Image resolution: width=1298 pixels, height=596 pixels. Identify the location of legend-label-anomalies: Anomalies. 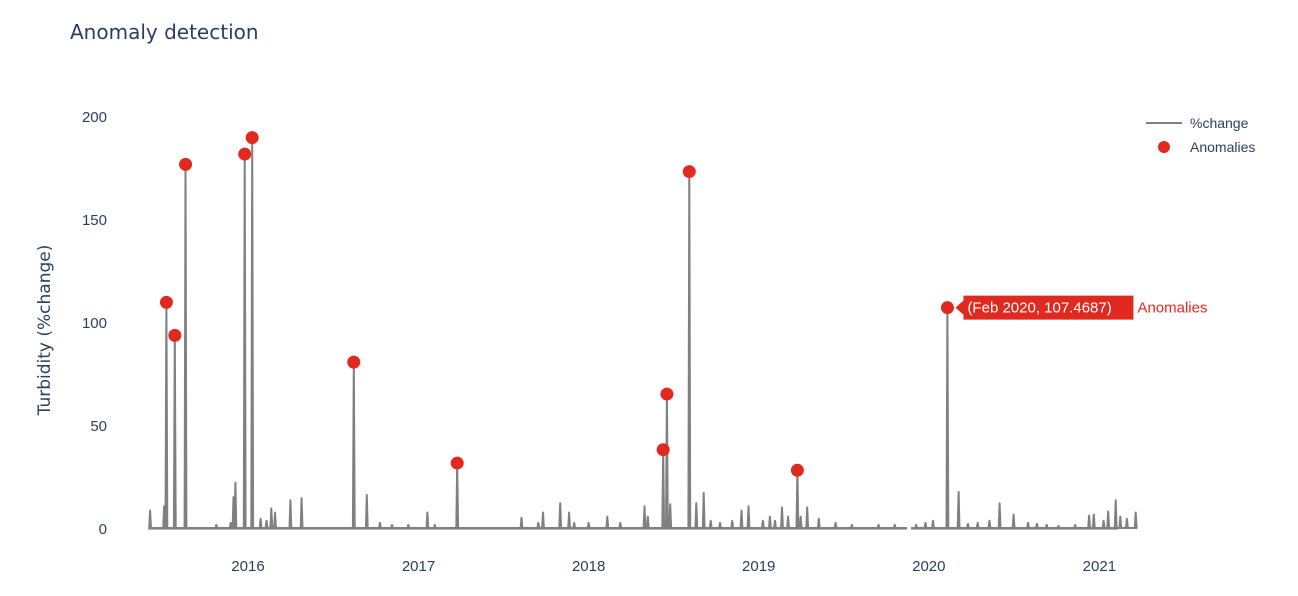
(1222, 147).